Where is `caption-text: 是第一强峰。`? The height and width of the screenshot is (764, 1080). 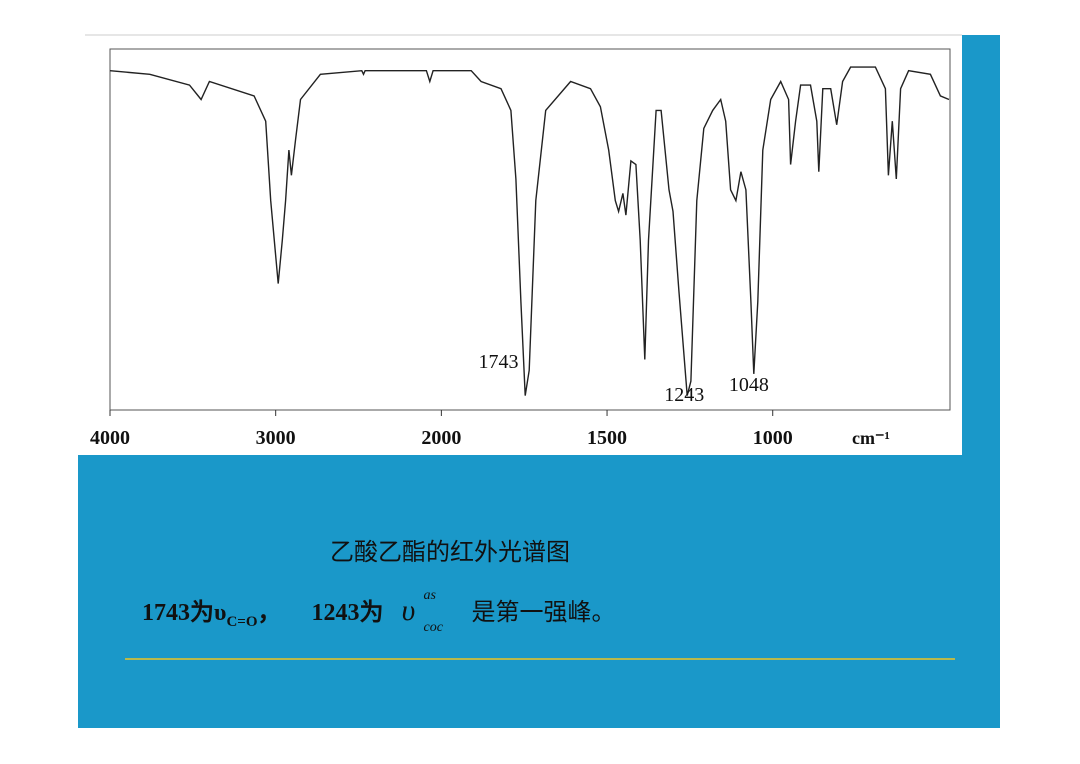 caption-text: 是第一强峰。 is located at coordinates (543, 612).